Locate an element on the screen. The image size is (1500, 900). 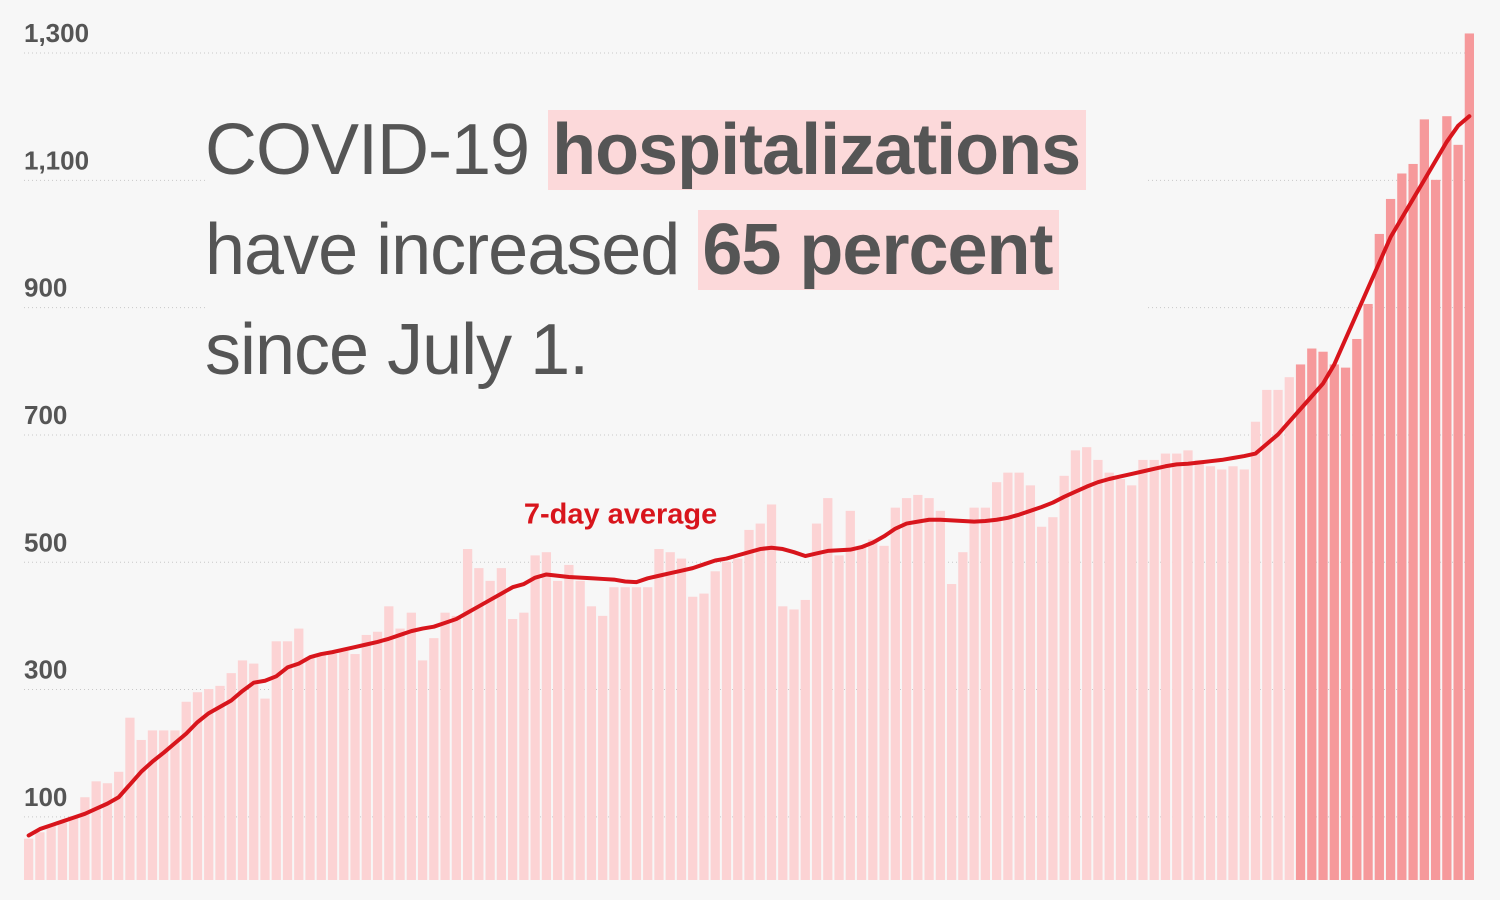
seven-day-average-label: 7-day average is located at coordinates (620, 515).